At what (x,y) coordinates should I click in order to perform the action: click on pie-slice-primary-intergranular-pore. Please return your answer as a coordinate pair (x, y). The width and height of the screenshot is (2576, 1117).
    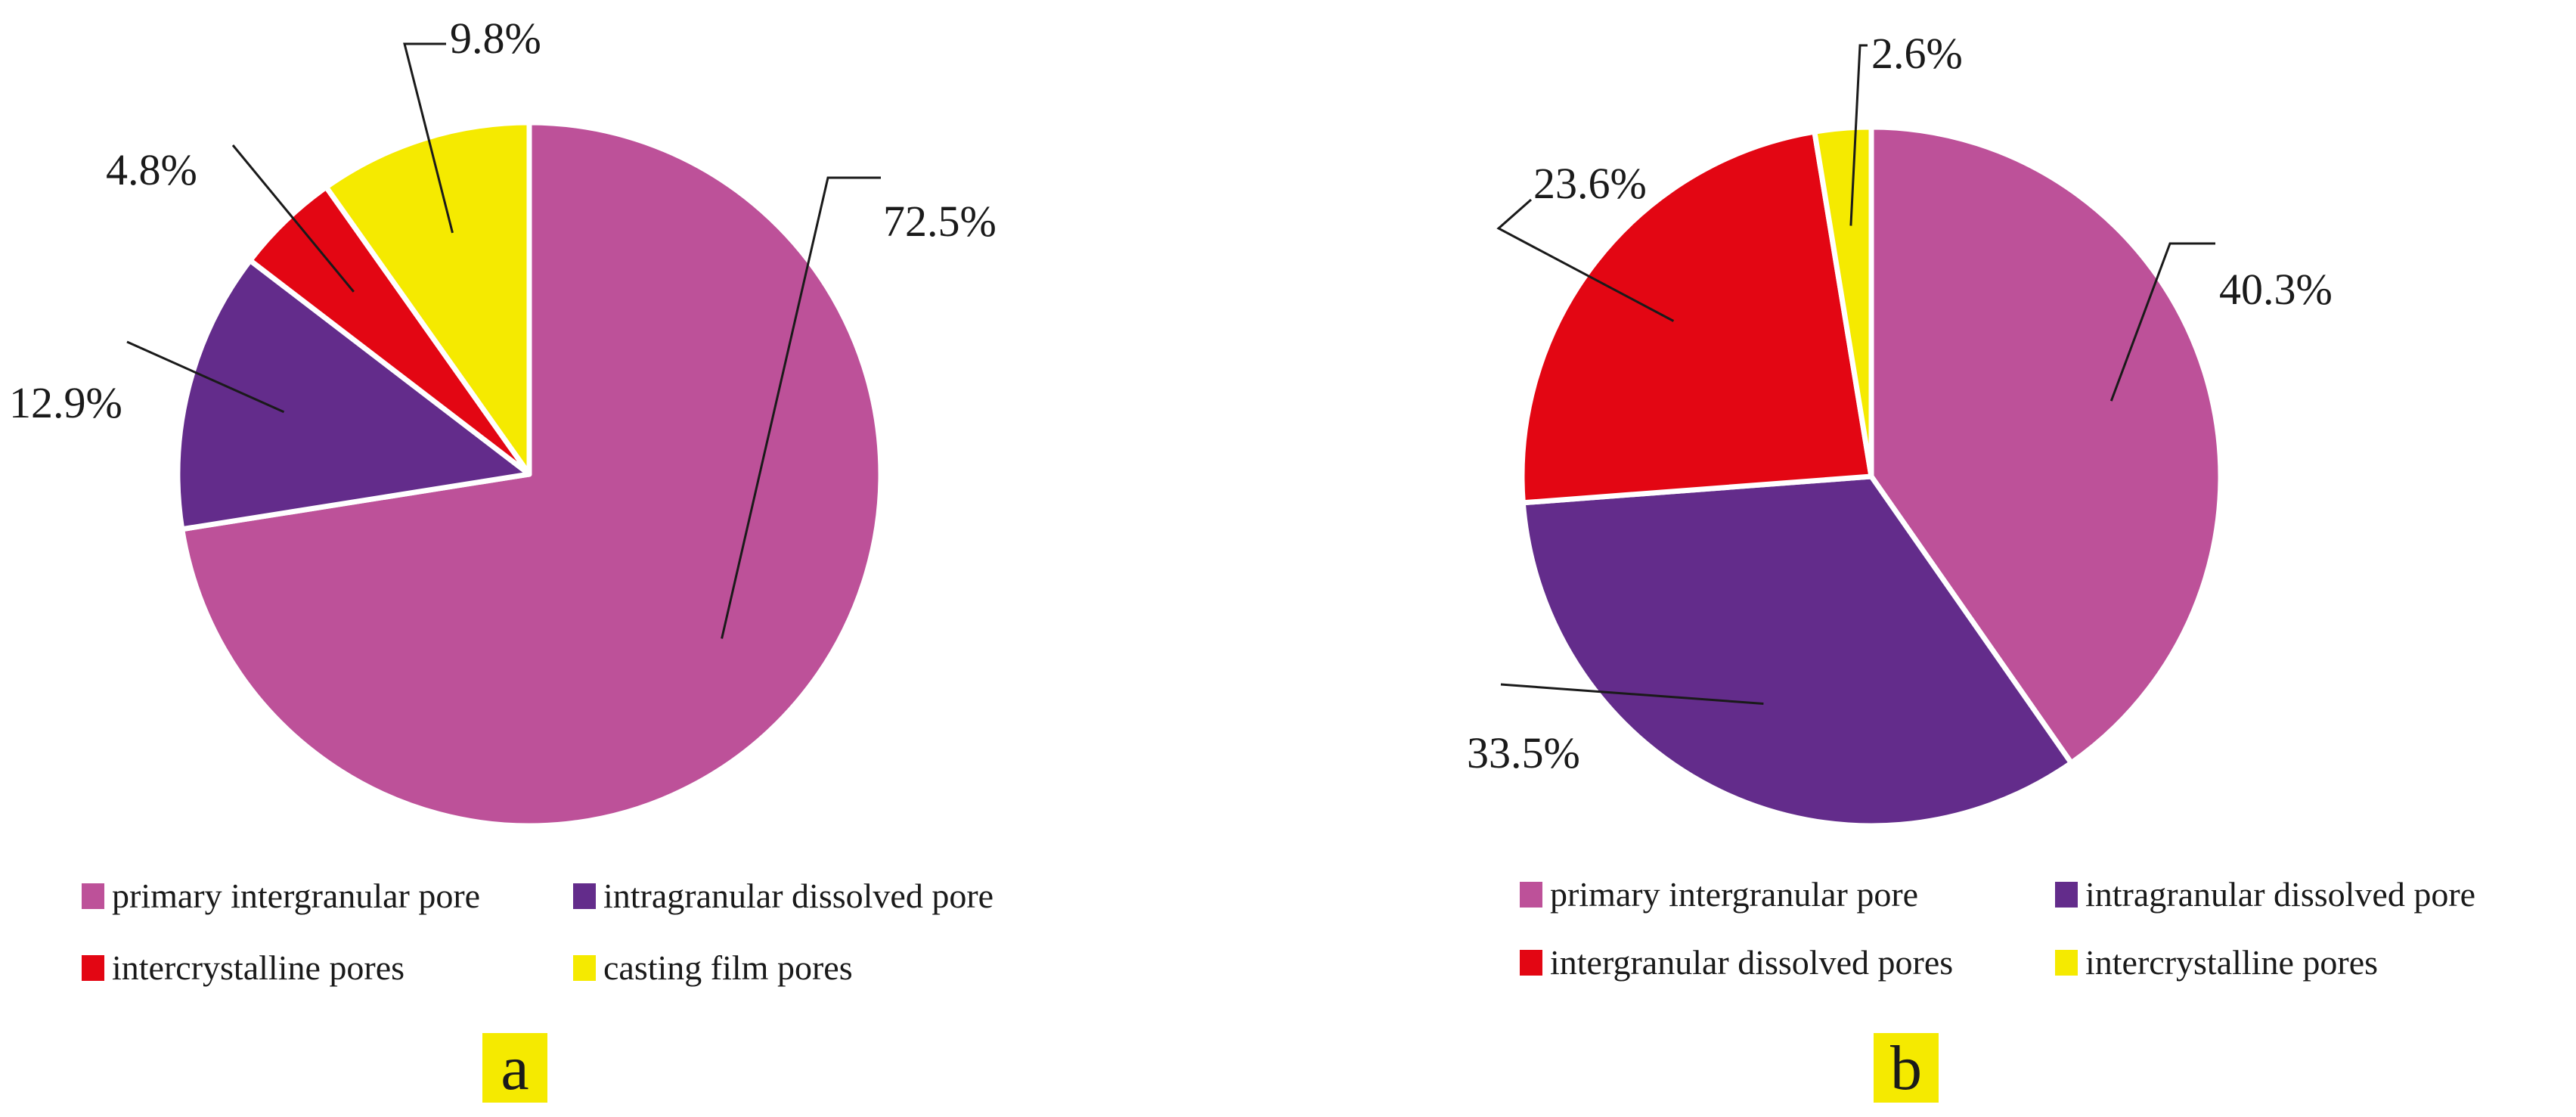
    Looking at the image, I should click on (2046, 445).